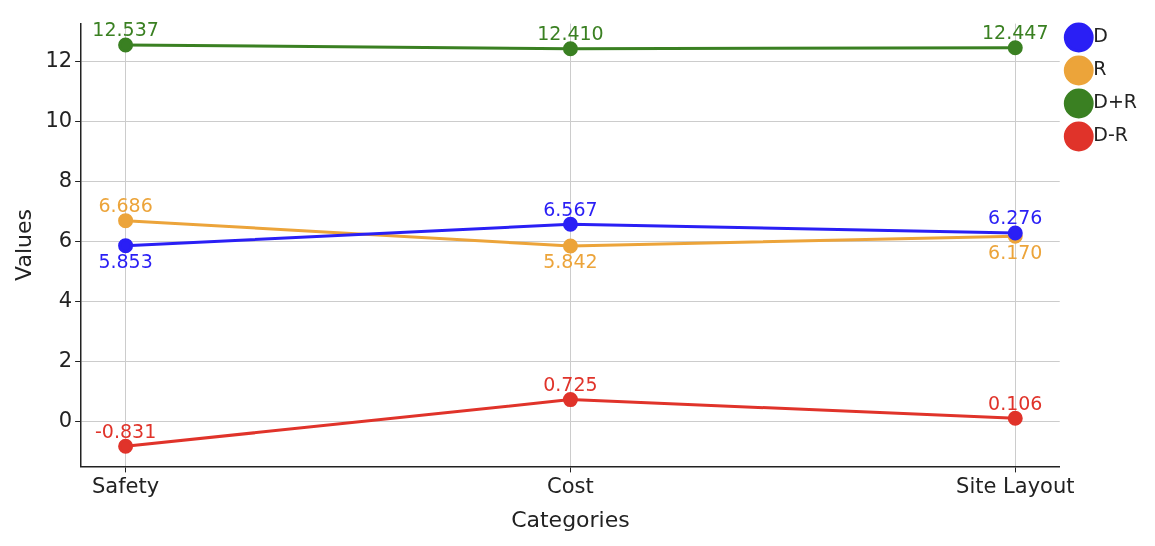 This screenshot has height=546, width=1155. I want to click on y-axis-title: Values, so click(23, 245).